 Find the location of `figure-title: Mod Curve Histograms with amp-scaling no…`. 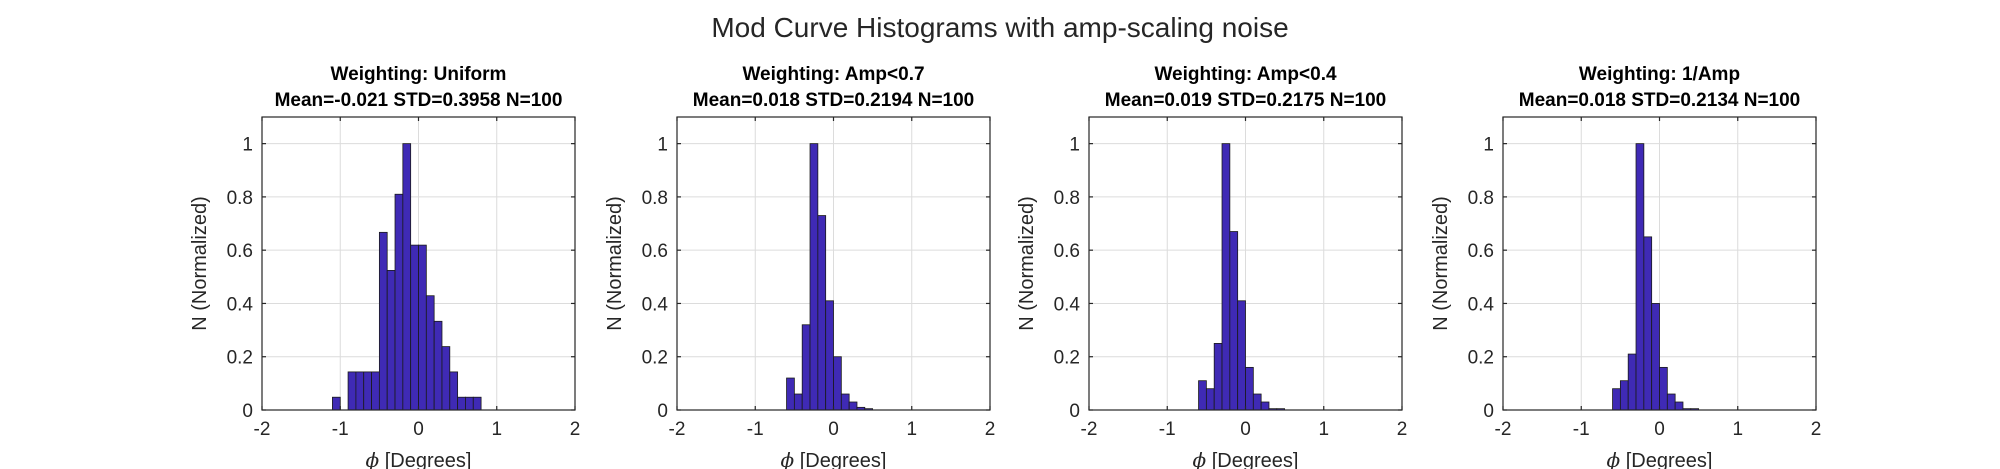

figure-title: Mod Curve Histograms with amp-scaling no… is located at coordinates (1000, 27).